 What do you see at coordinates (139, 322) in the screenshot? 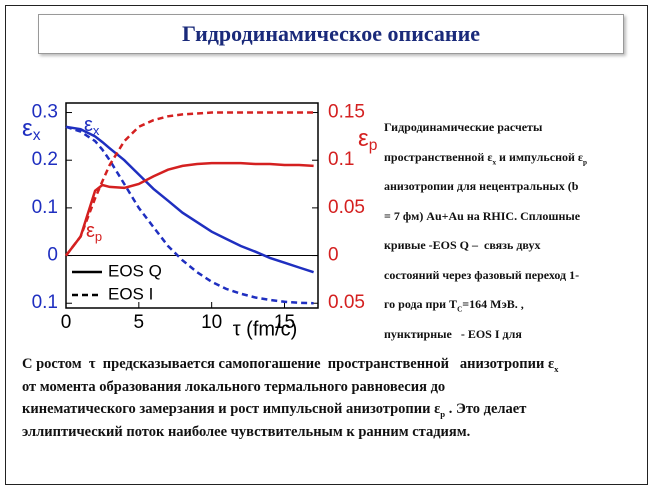
I see `x-tick-label: 5` at bounding box center [139, 322].